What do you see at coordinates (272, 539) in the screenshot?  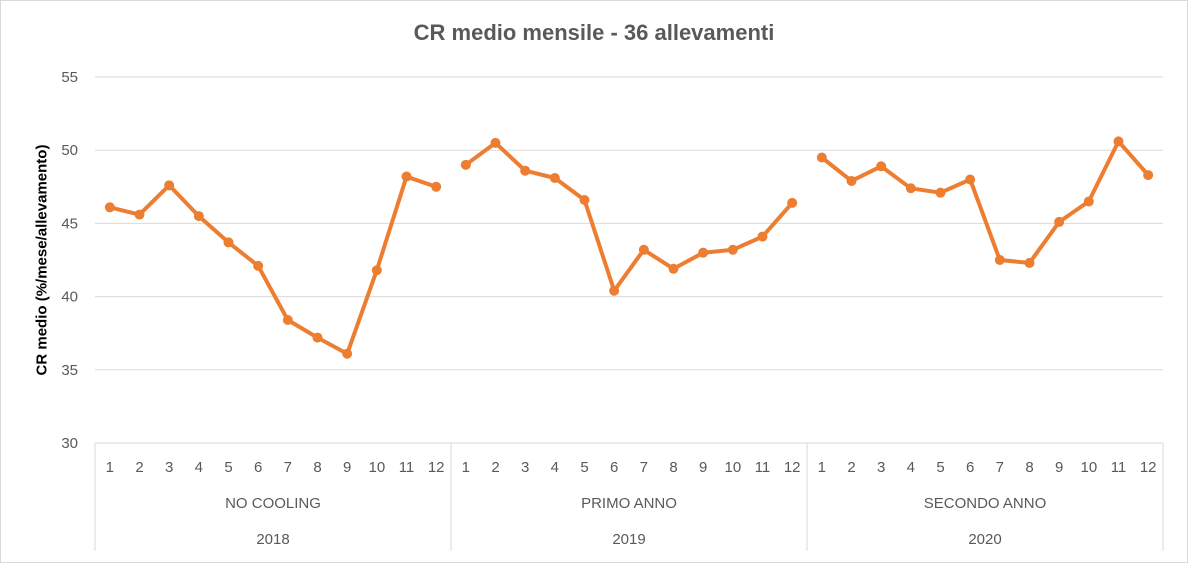 I see `year-label: 2018` at bounding box center [272, 539].